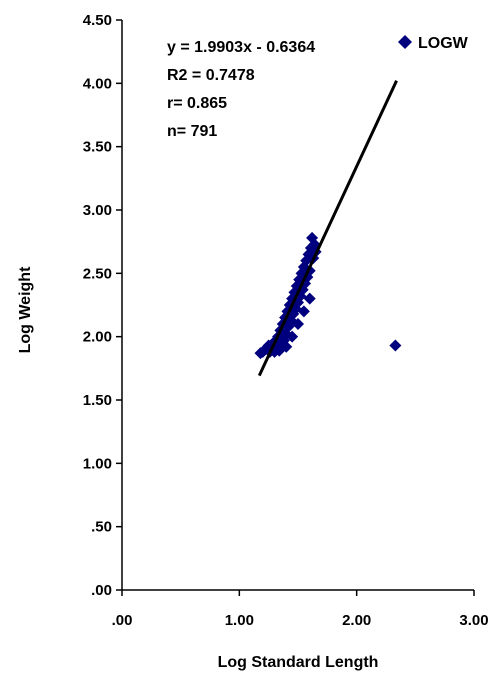 This screenshot has width=497, height=674. Describe the element at coordinates (298, 662) in the screenshot. I see `x-axis-label: Log Standard Length` at that location.